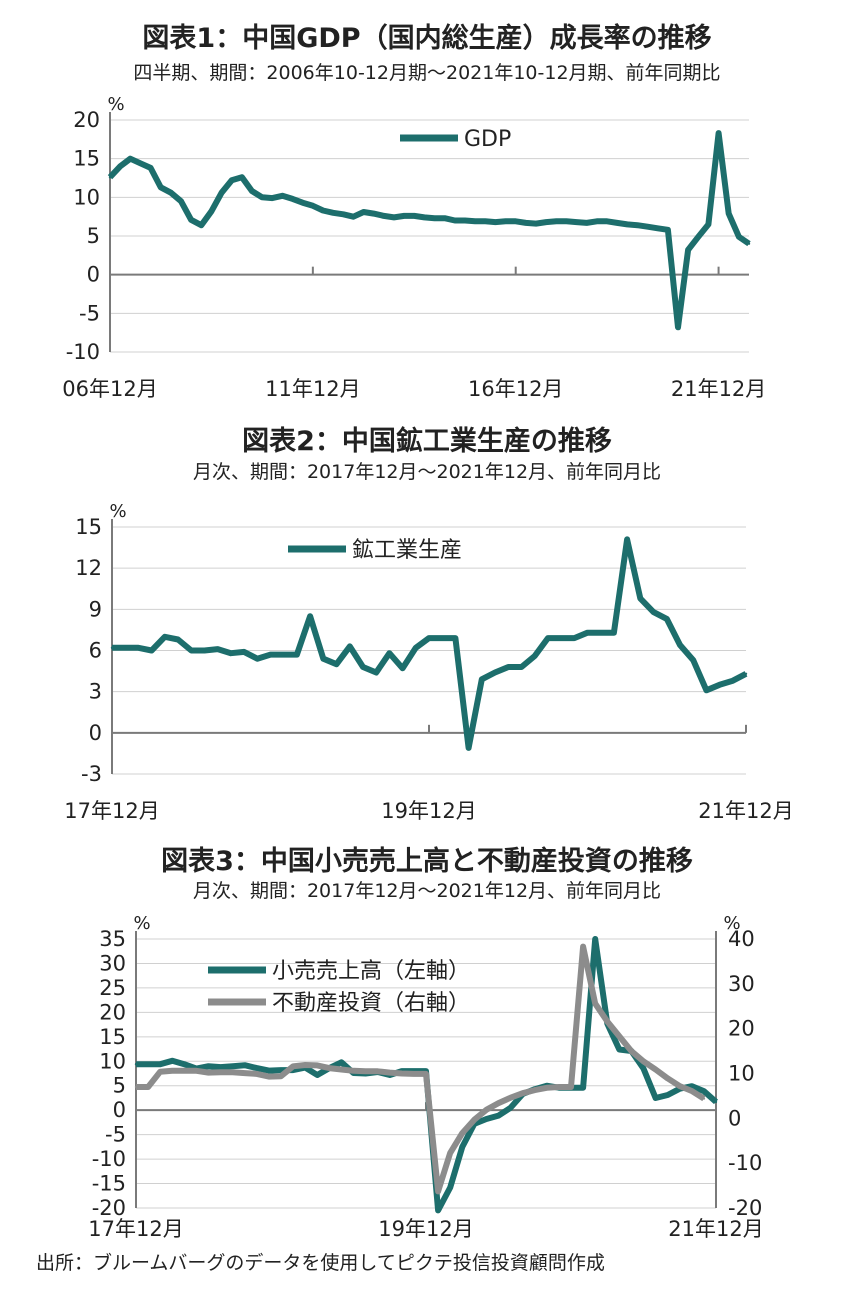 Image resolution: width=854 pixels, height=1294 pixels. Describe the element at coordinates (89, 313) in the screenshot. I see `gdp-ytick-label: -5` at that location.